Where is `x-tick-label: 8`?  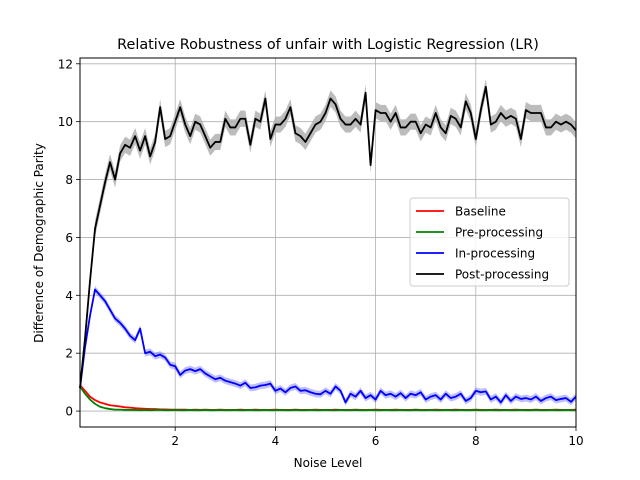 x-tick-label: 8 is located at coordinates (476, 441).